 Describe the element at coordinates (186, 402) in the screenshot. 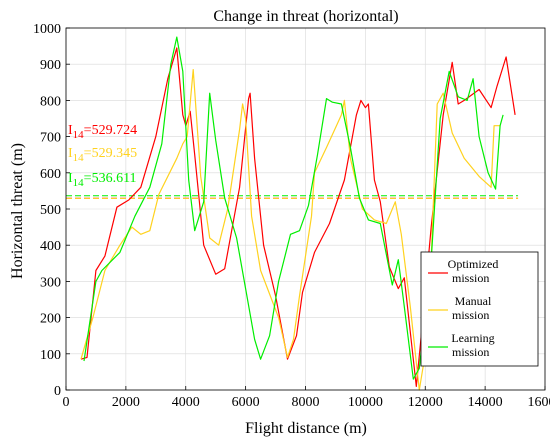

I see `x-tick-label: 4000` at that location.